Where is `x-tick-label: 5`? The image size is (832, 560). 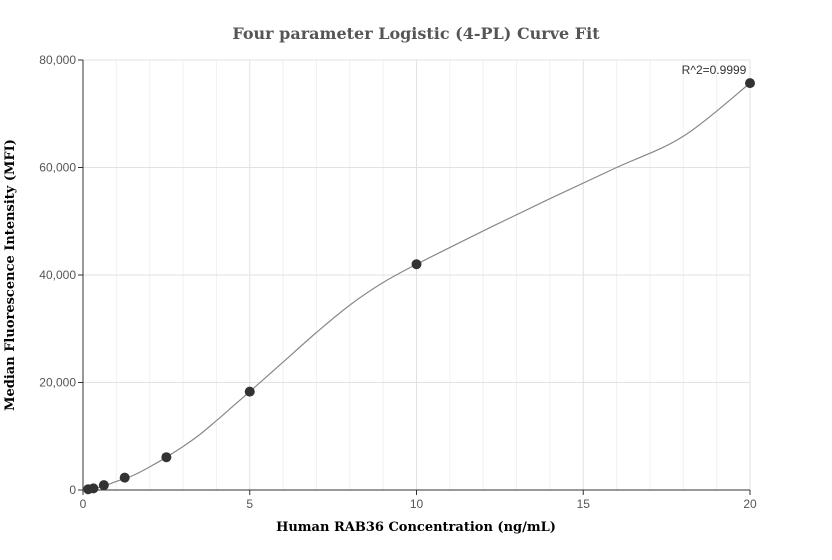
x-tick-label: 5 is located at coordinates (249, 504).